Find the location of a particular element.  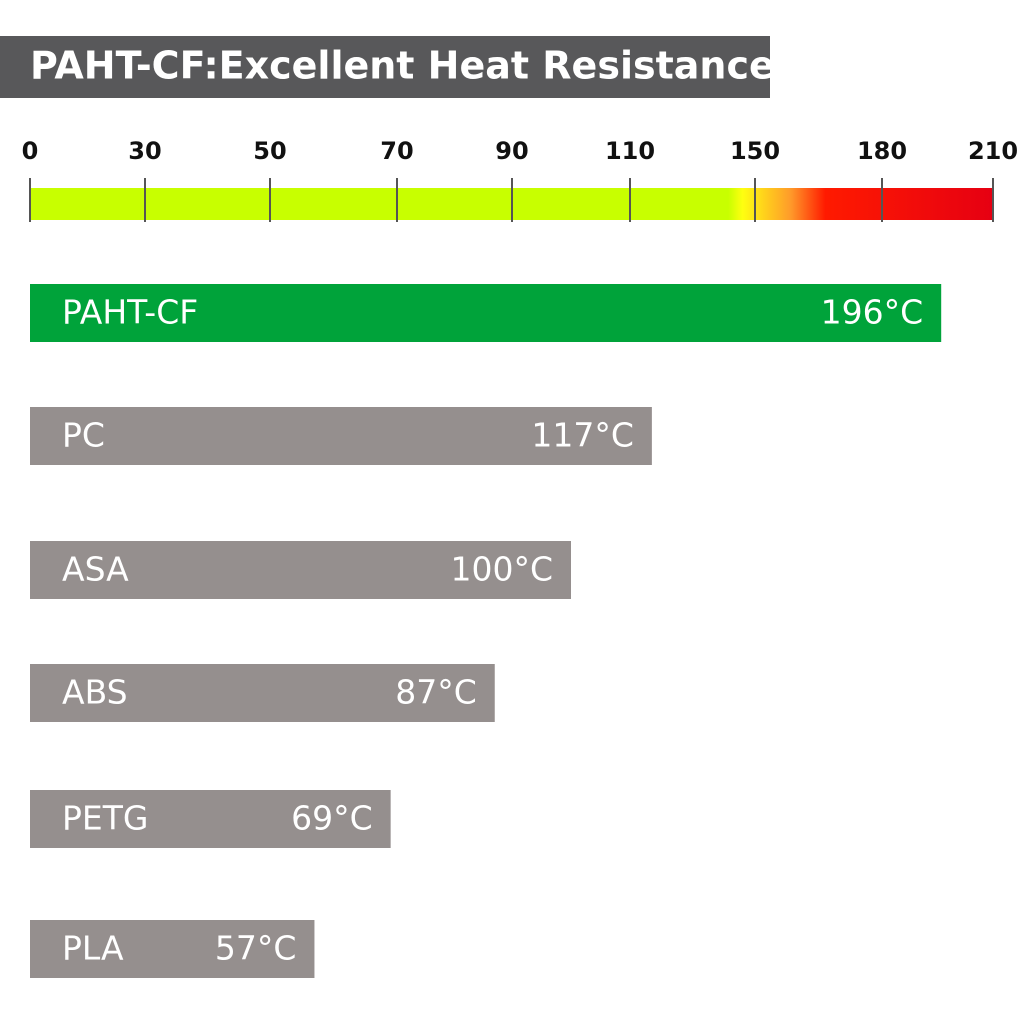

bar-label: PETG is located at coordinates (105, 818).